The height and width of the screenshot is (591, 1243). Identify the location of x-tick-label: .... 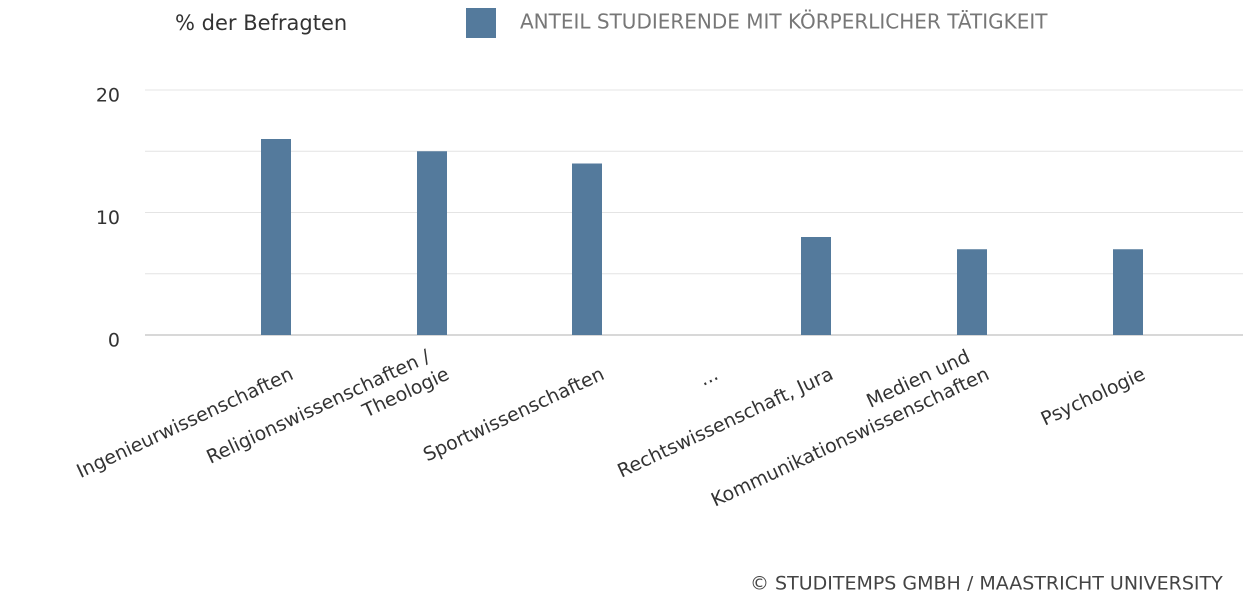
(709, 377).